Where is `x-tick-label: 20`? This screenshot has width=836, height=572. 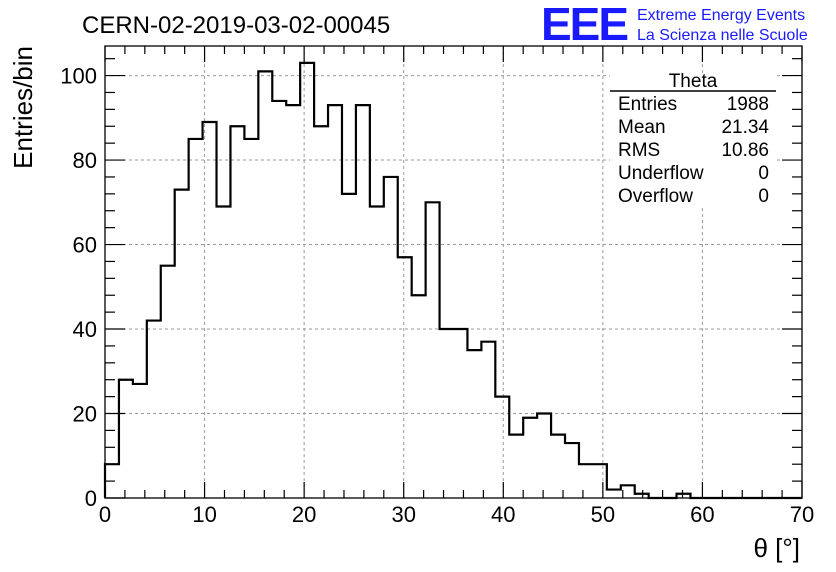 x-tick-label: 20 is located at coordinates (304, 514).